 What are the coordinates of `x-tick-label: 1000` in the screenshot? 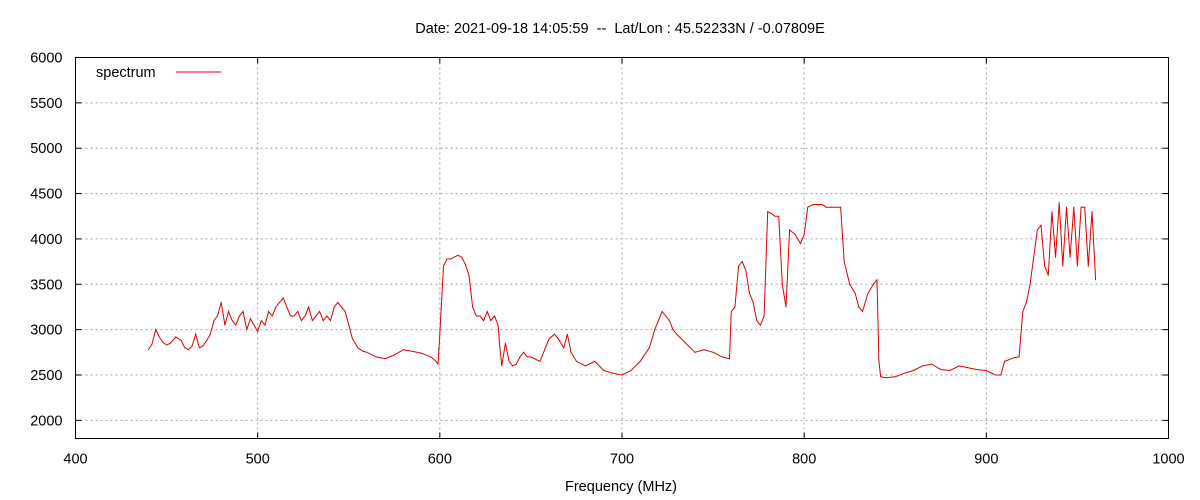 It's located at (1168, 460).